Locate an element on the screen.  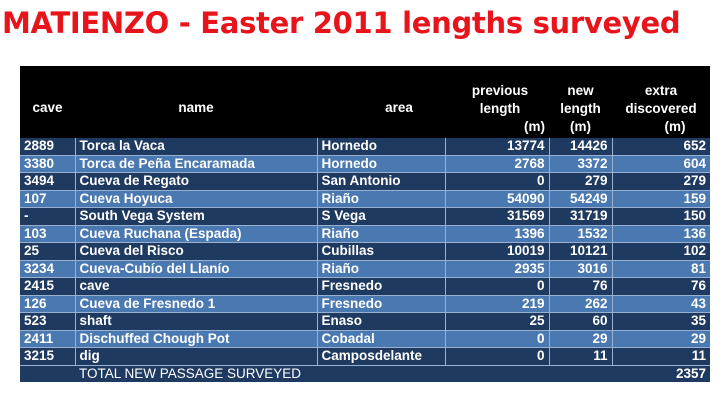
header-cave: cave is located at coordinates (47, 102).